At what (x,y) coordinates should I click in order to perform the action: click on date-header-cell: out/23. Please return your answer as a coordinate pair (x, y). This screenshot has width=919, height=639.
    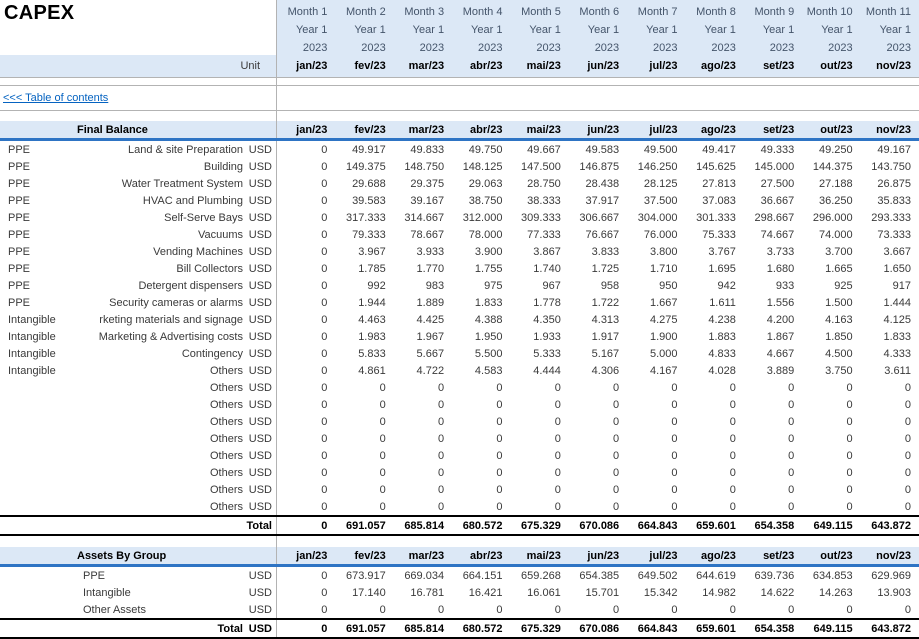
    Looking at the image, I should click on (836, 555).